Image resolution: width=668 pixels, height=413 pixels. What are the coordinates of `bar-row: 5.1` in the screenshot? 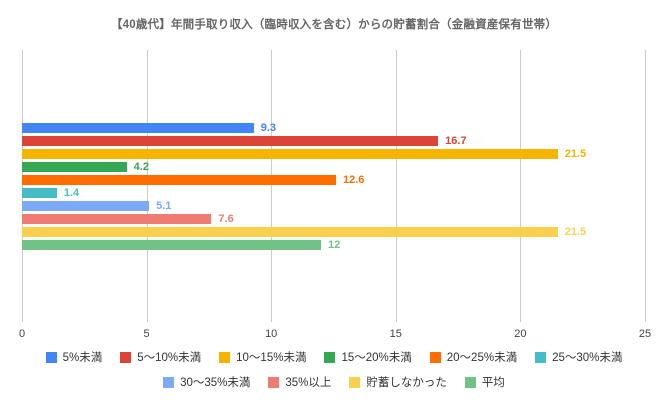 It's located at (333, 205).